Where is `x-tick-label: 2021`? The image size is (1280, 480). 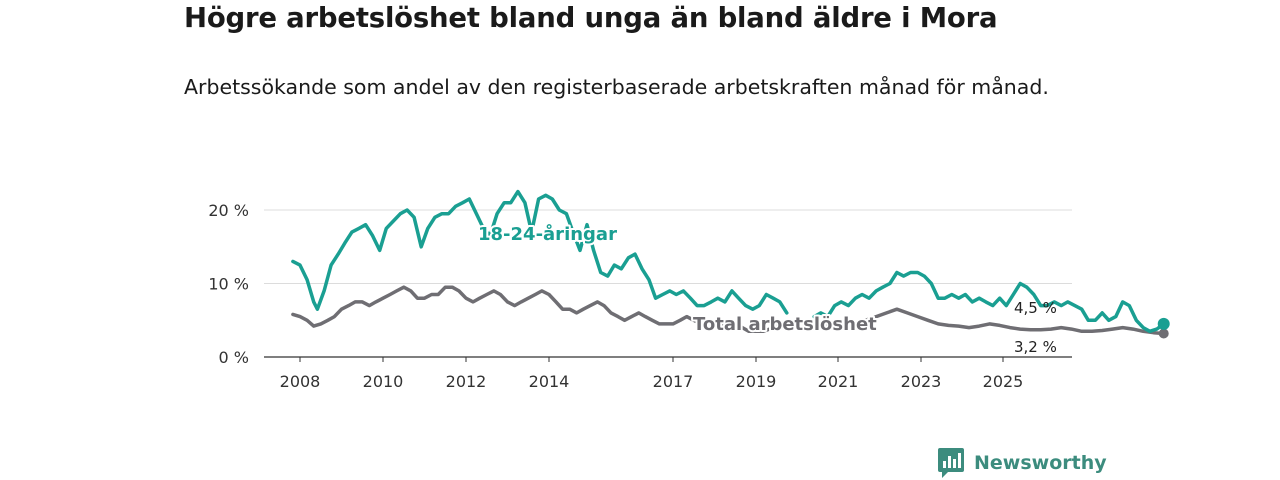
x-tick-label: 2021 is located at coordinates (838, 381).